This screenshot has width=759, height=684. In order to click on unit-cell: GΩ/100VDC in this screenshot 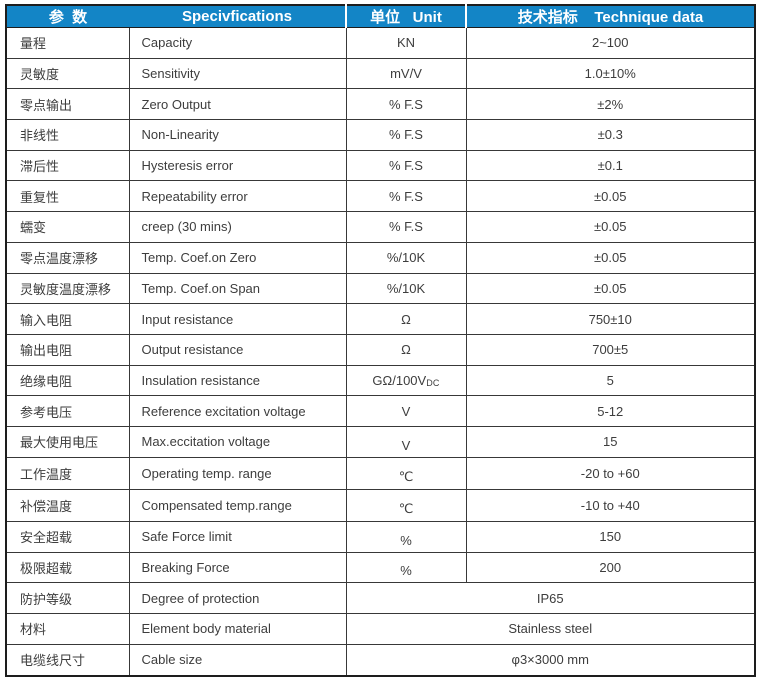, I will do `click(406, 380)`.